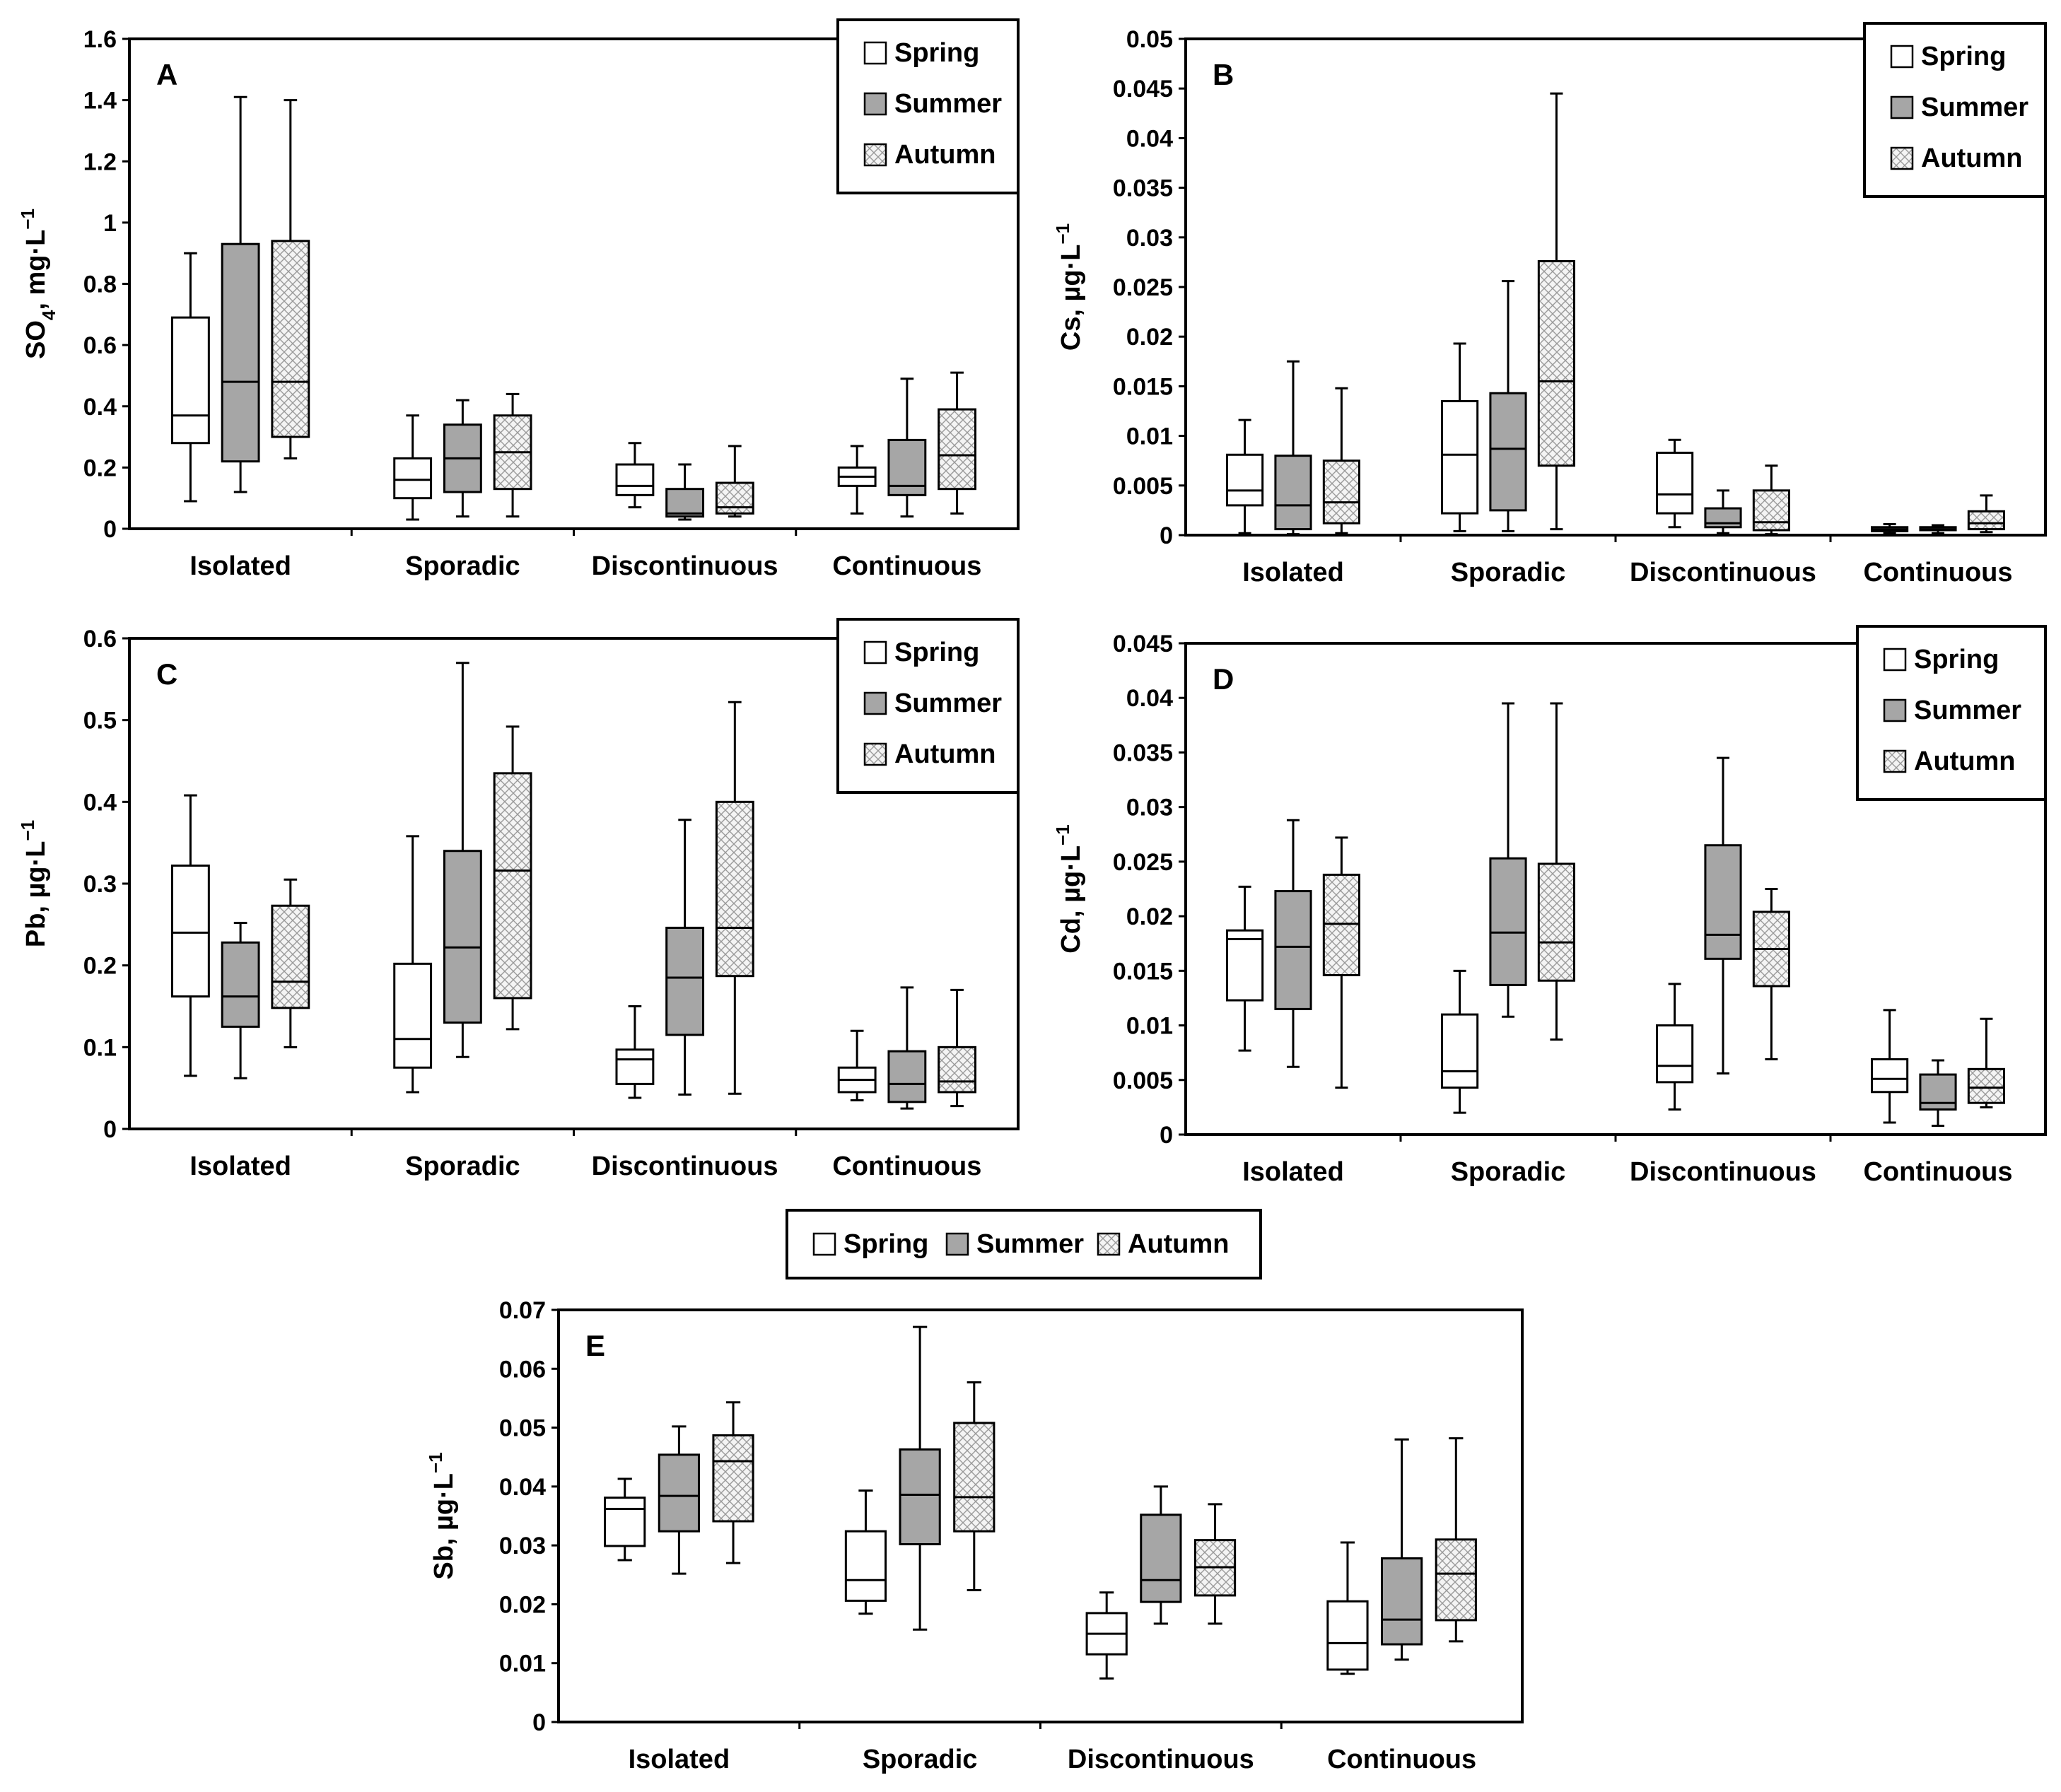  I want to click on legend-label-autumn: Autumn, so click(945, 155).